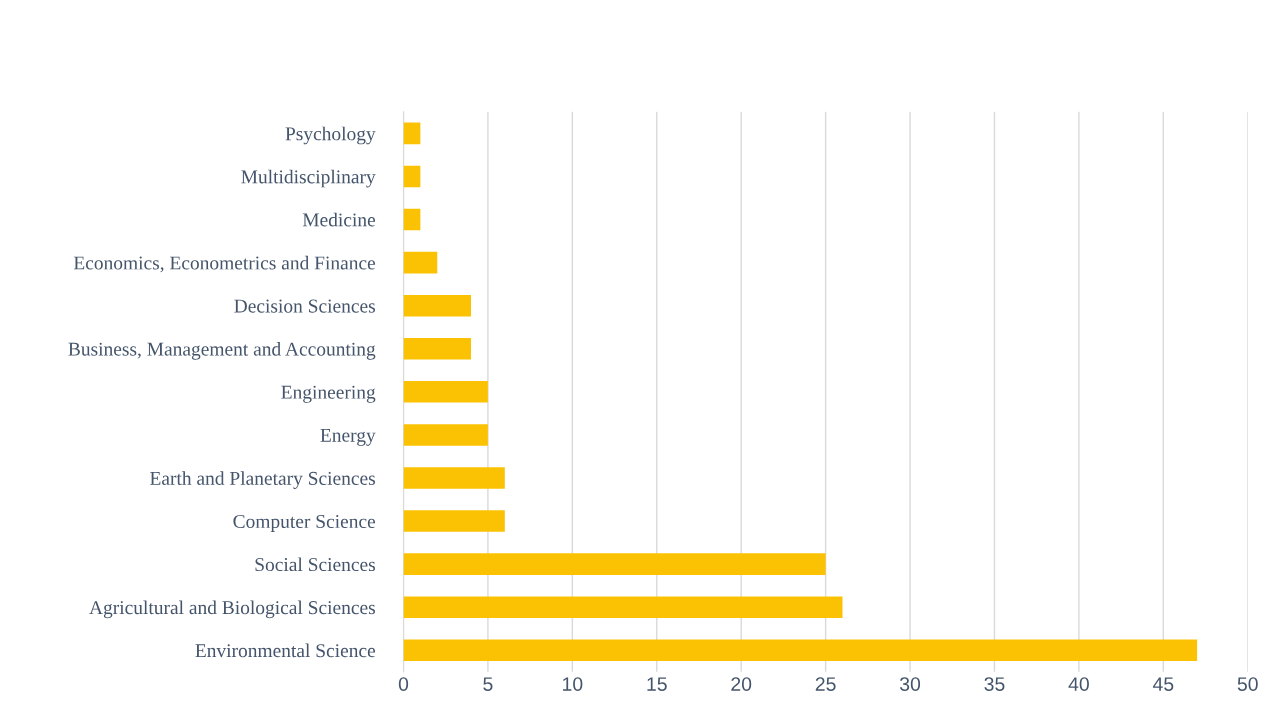 This screenshot has height=717, width=1285. Describe the element at coordinates (224, 264) in the screenshot. I see `y-tick-label: Economics, Econometrics and Finance` at that location.